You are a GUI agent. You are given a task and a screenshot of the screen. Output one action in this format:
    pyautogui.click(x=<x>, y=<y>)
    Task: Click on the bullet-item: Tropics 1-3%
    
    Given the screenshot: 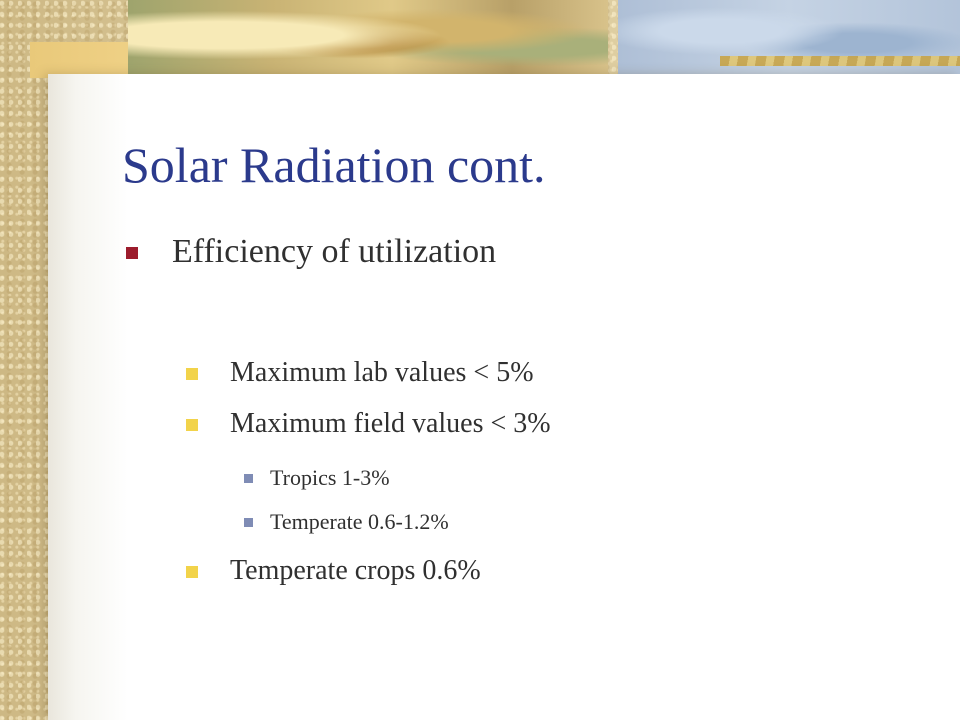 What is the action you would take?
    pyautogui.click(x=317, y=478)
    